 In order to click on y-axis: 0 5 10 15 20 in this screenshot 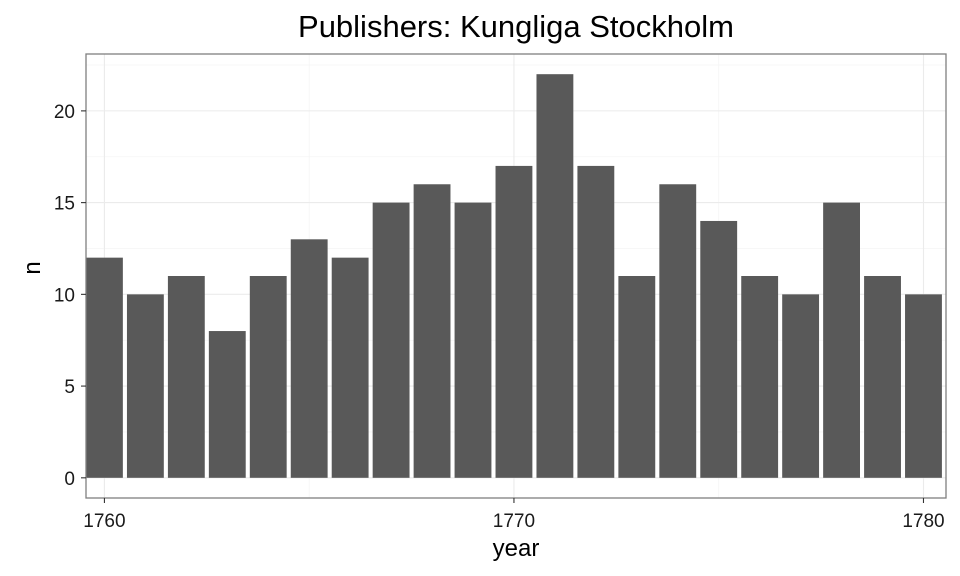, I will do `click(70, 296)`.